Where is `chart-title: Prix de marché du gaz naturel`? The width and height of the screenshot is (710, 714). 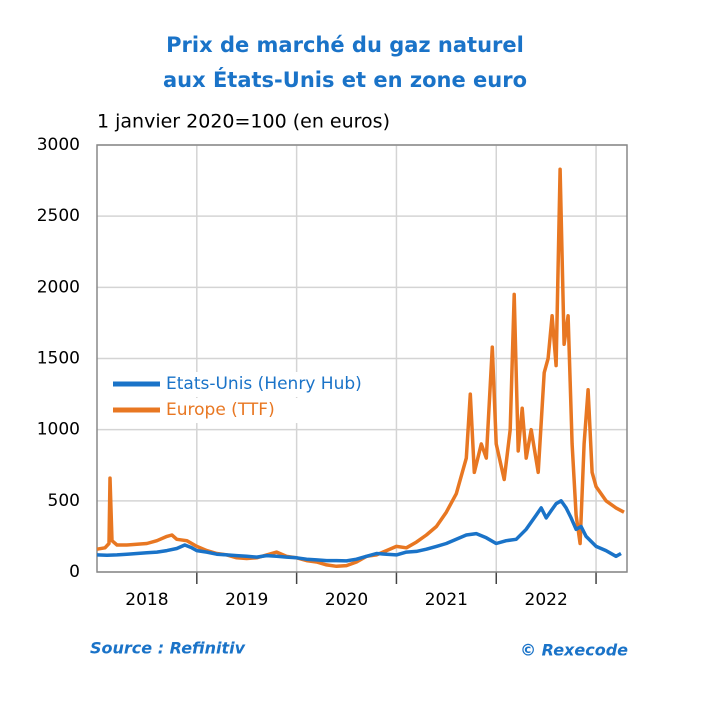 chart-title: Prix de marché du gaz naturel is located at coordinates (345, 45).